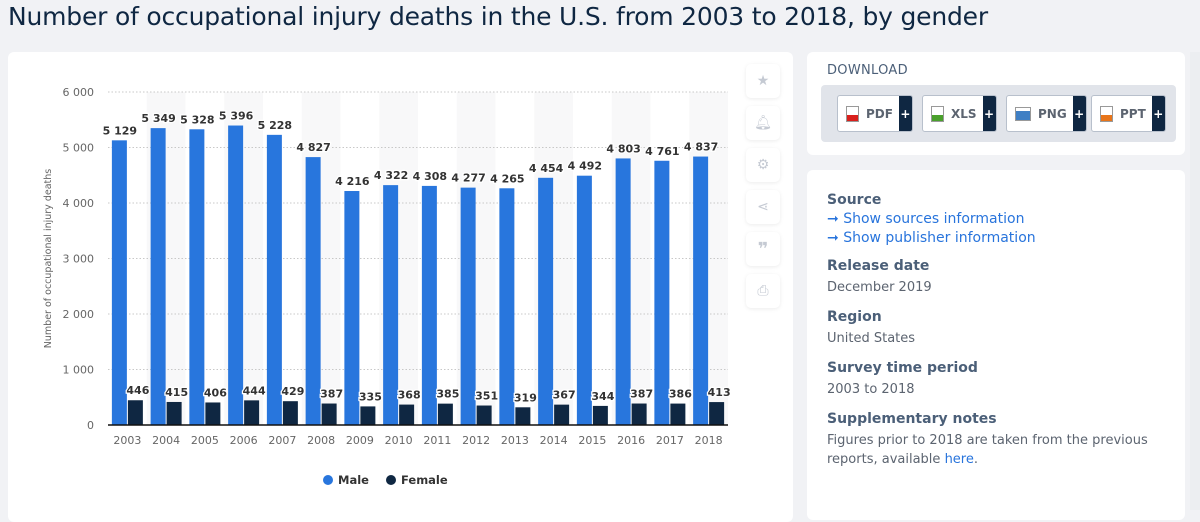 The height and width of the screenshot is (522, 1200). What do you see at coordinates (79, 203) in the screenshot?
I see `y-tick-label: 4 000` at bounding box center [79, 203].